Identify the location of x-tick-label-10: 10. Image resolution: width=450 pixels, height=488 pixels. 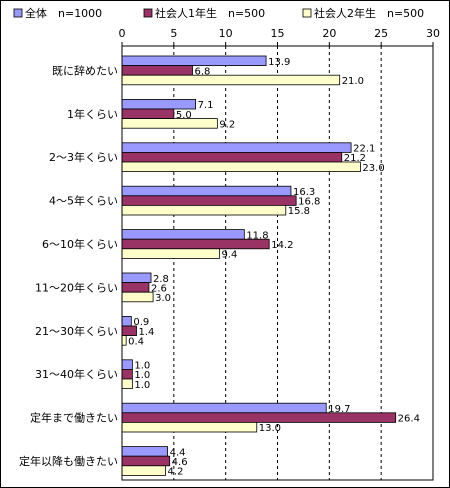
(226, 33).